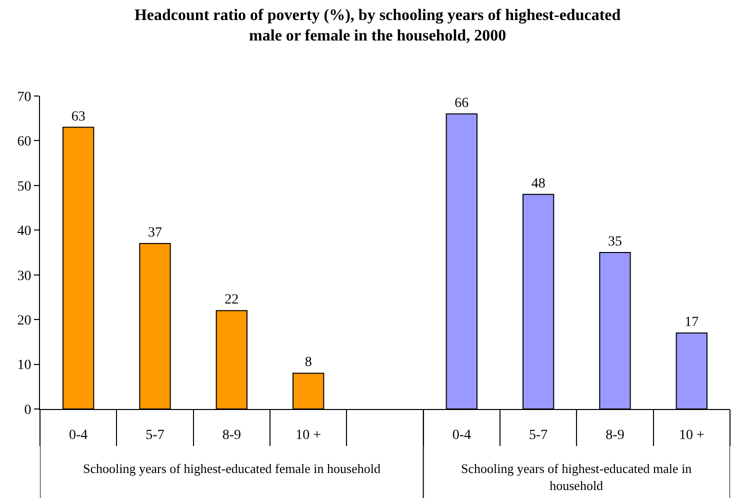 This screenshot has height=498, width=736. I want to click on y-tick-label: 50, so click(24, 186).